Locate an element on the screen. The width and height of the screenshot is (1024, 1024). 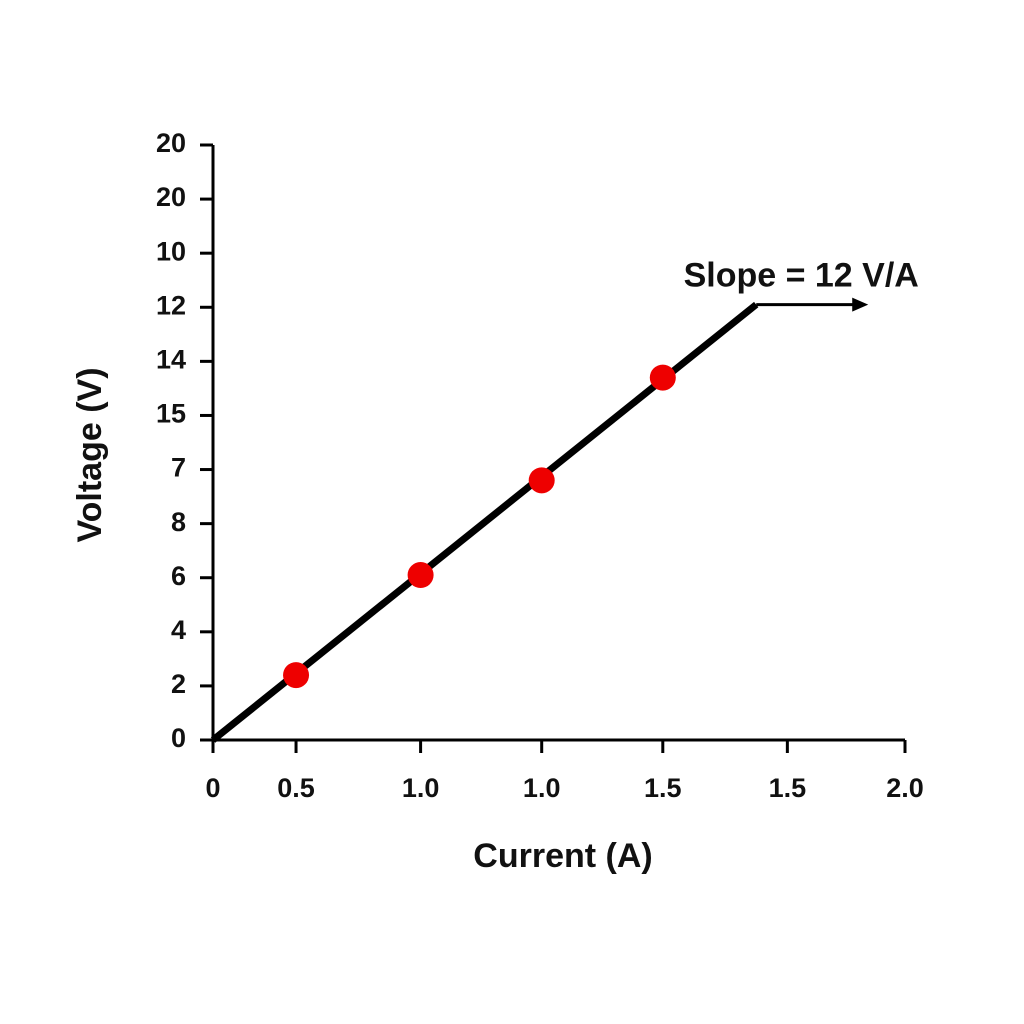
y-tick-label: 12 is located at coordinates (171, 305).